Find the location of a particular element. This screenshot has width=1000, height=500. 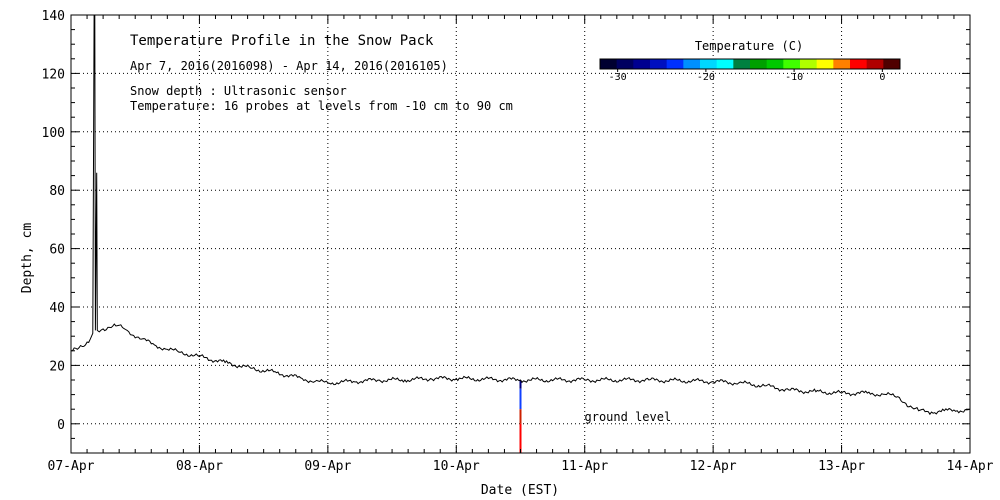

y-tick-label: 0 is located at coordinates (61, 425).